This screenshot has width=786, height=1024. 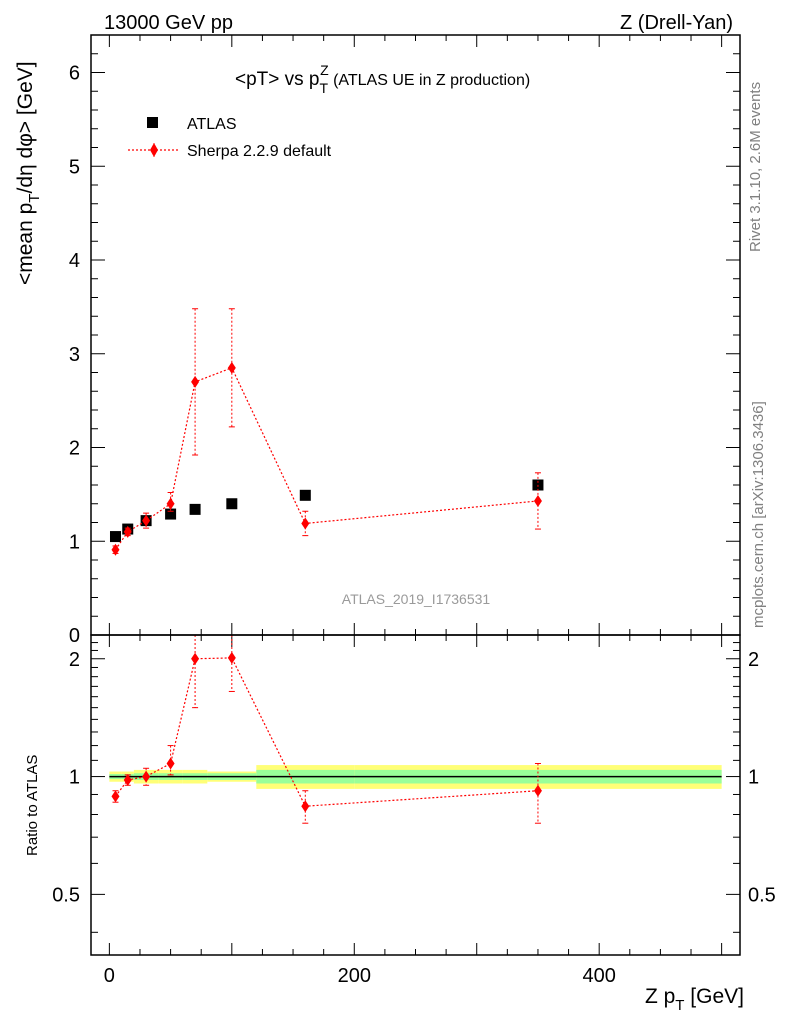 I want to click on x-tick-label: 200, so click(x=354, y=976).